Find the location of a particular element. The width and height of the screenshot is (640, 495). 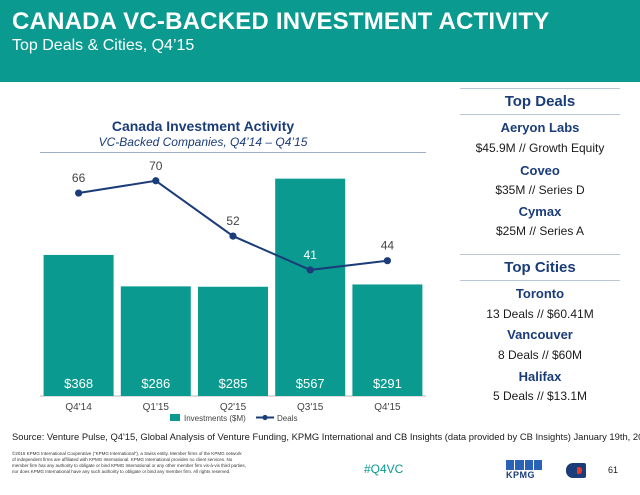

bar-value-label: $285 is located at coordinates (233, 383).